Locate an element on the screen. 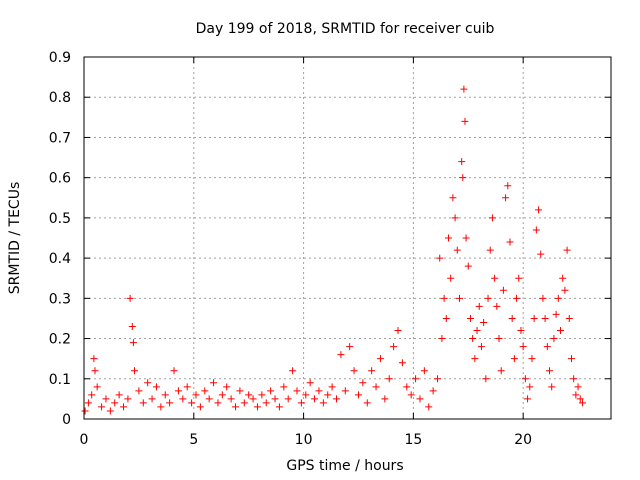  x-tick-label: 5 is located at coordinates (193, 440).